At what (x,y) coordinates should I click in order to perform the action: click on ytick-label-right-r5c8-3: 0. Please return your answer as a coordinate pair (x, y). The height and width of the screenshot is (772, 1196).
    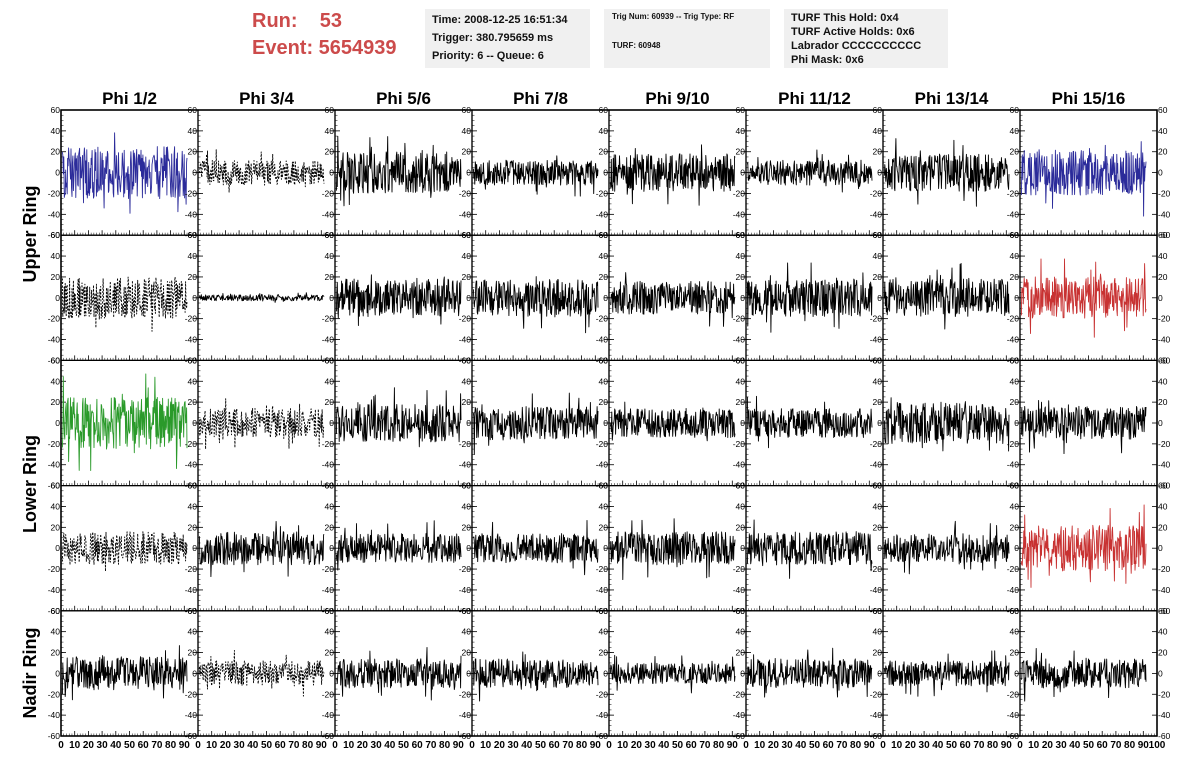
    Looking at the image, I should click on (1160, 673).